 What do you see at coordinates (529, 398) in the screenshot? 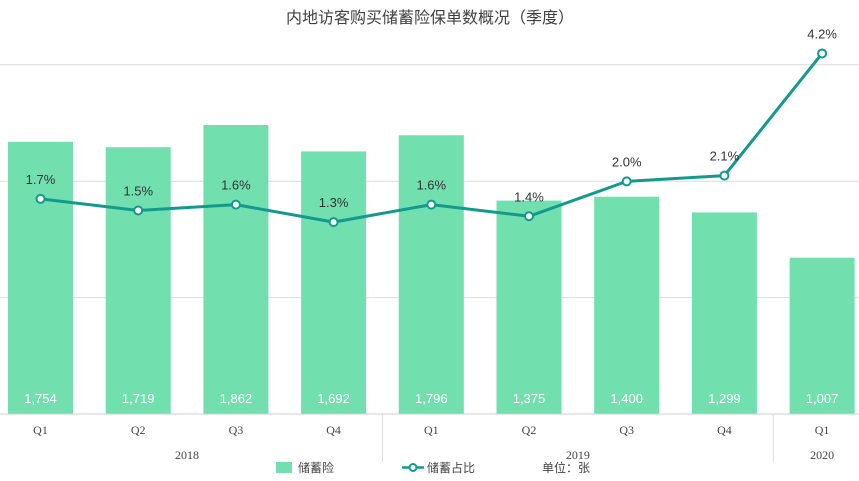
I see `bar-value-label: 1,375` at bounding box center [529, 398].